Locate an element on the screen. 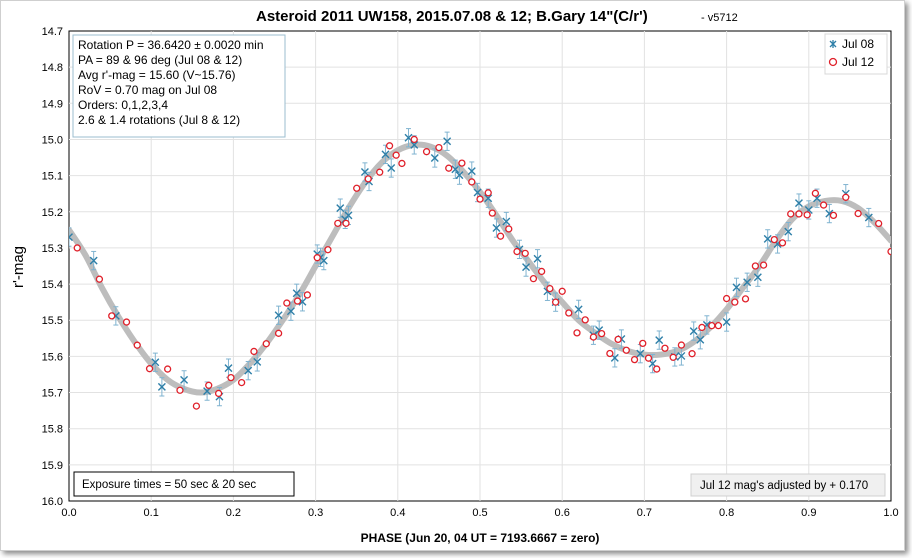 The image size is (912, 558). y-tick-label: 15.7 is located at coordinates (52, 394).